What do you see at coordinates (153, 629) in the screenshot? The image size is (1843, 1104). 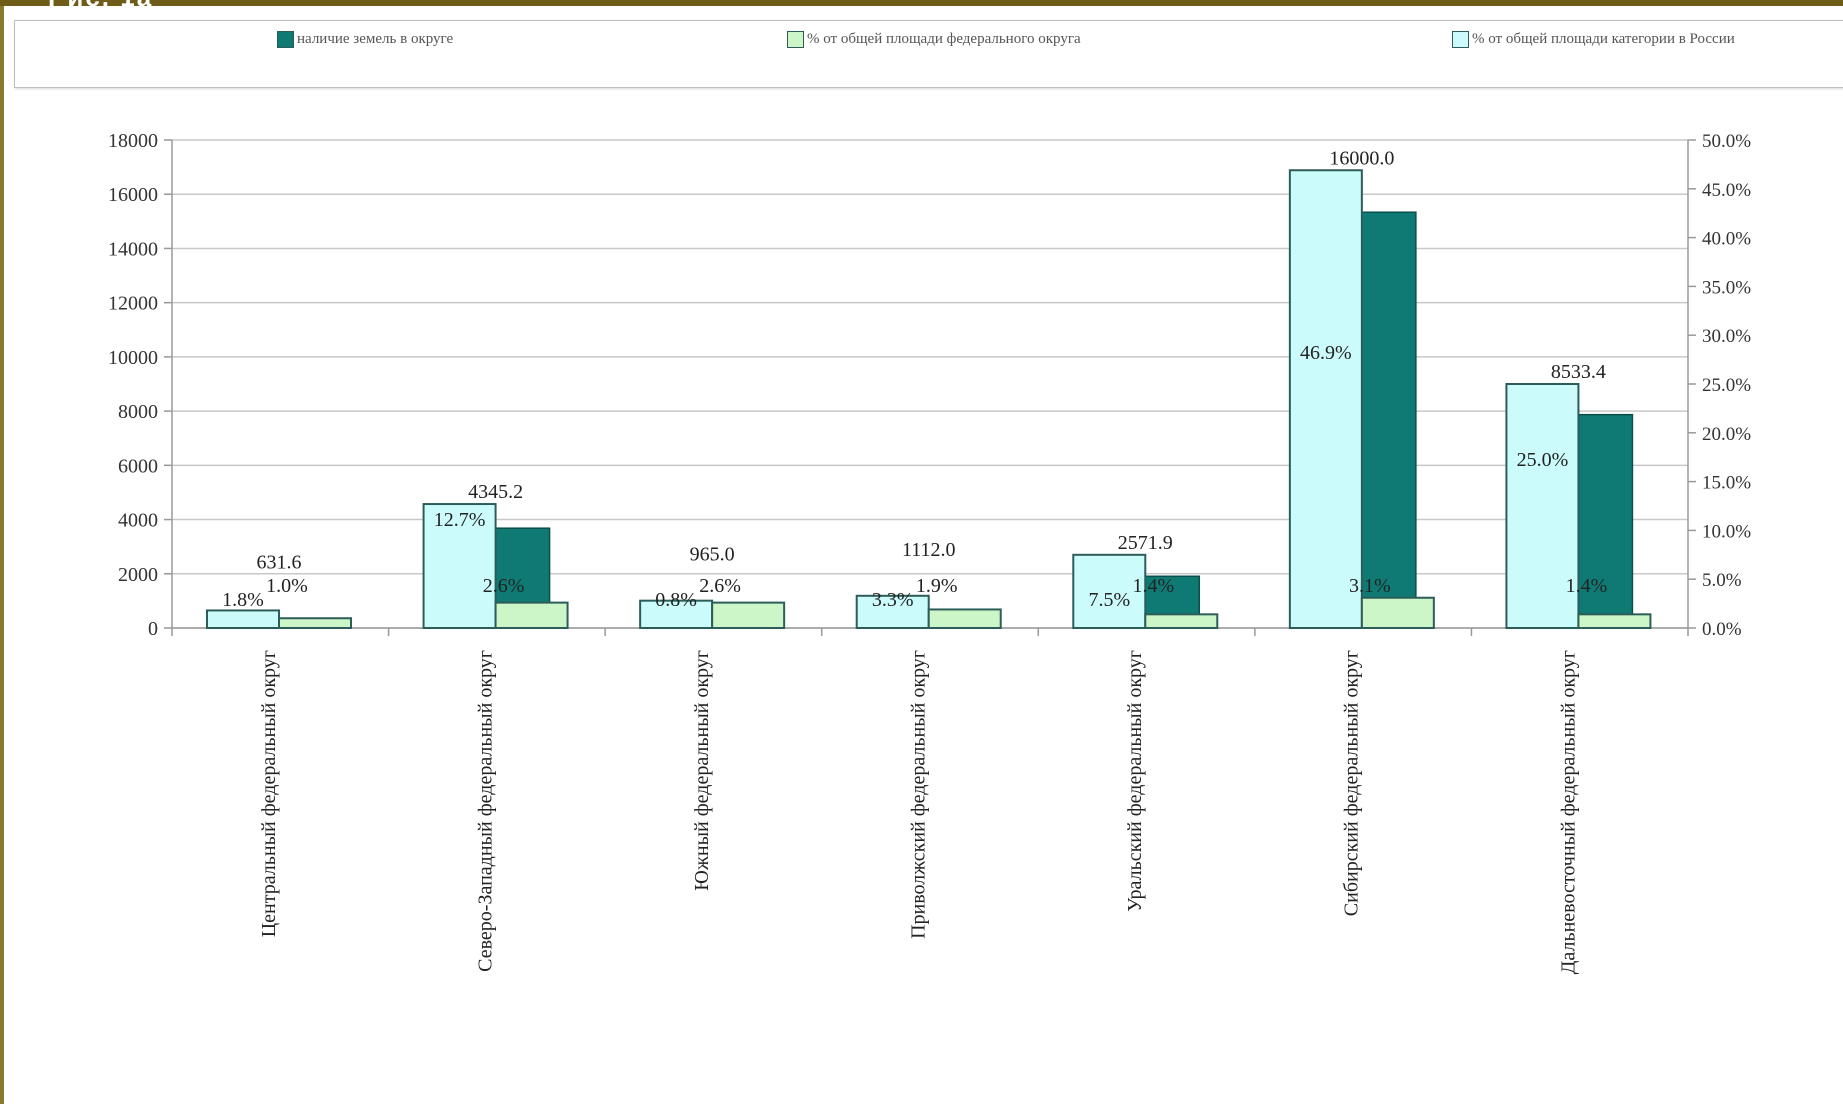 I see `y-left-tick-label: 0` at bounding box center [153, 629].